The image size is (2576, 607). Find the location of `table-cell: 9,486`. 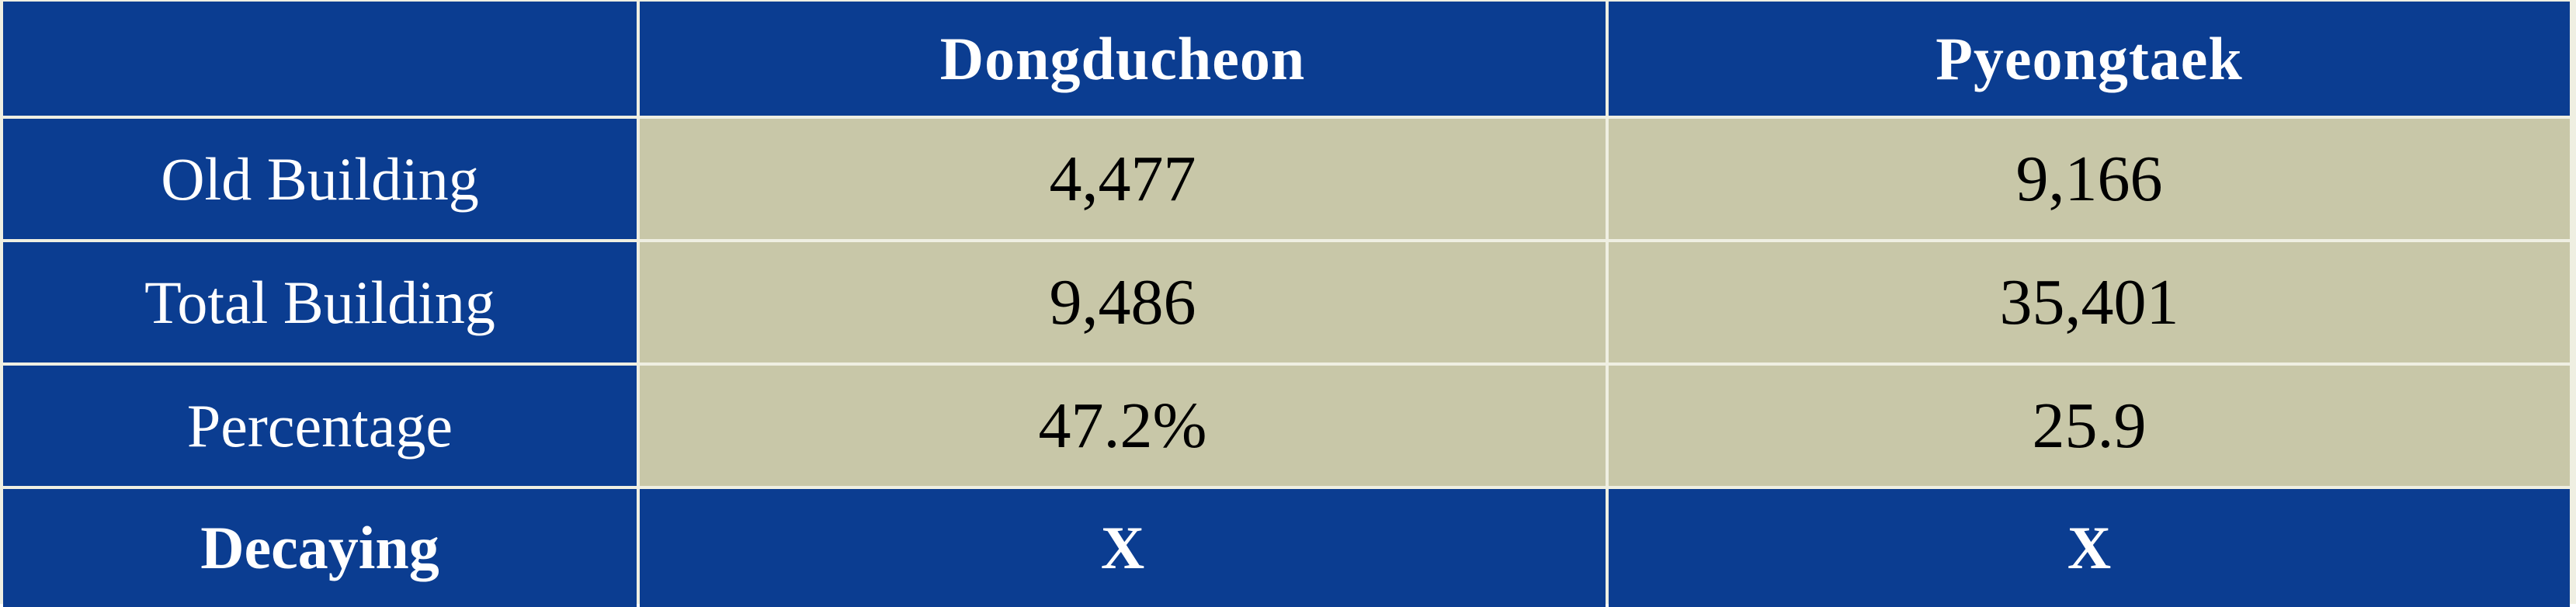

table-cell: 9,486 is located at coordinates (1123, 302).